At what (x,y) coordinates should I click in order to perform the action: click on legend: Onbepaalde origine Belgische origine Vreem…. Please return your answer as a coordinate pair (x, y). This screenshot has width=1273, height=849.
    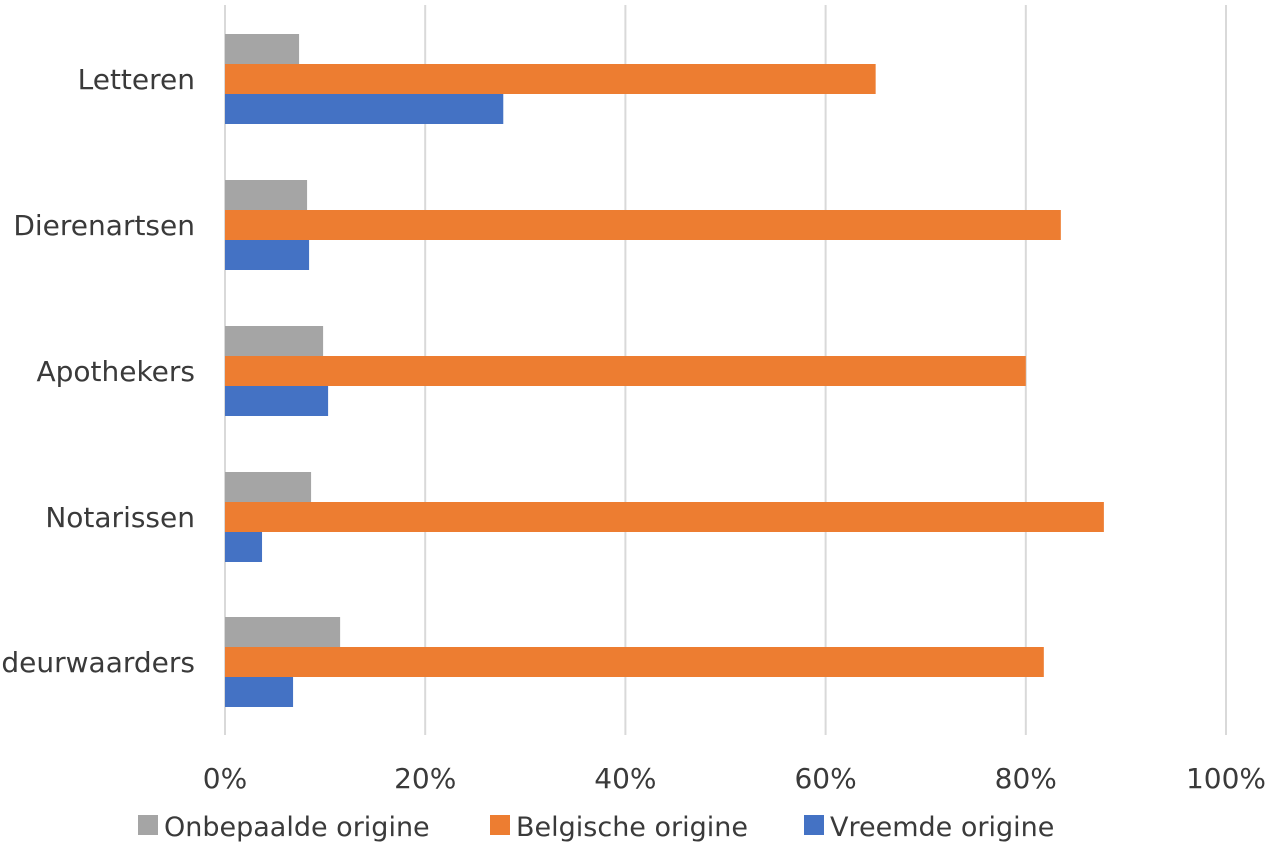
    Looking at the image, I should click on (596, 827).